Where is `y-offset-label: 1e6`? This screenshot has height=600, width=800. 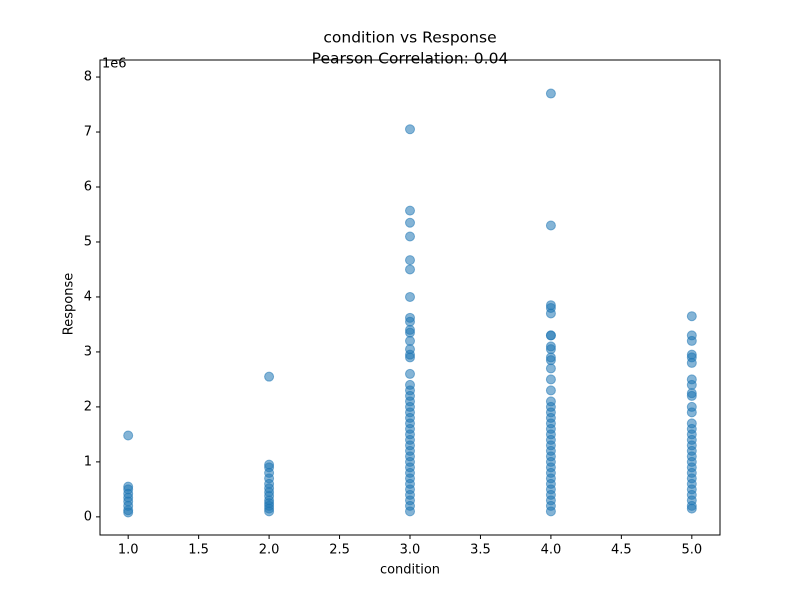 y-offset-label: 1e6 is located at coordinates (114, 64).